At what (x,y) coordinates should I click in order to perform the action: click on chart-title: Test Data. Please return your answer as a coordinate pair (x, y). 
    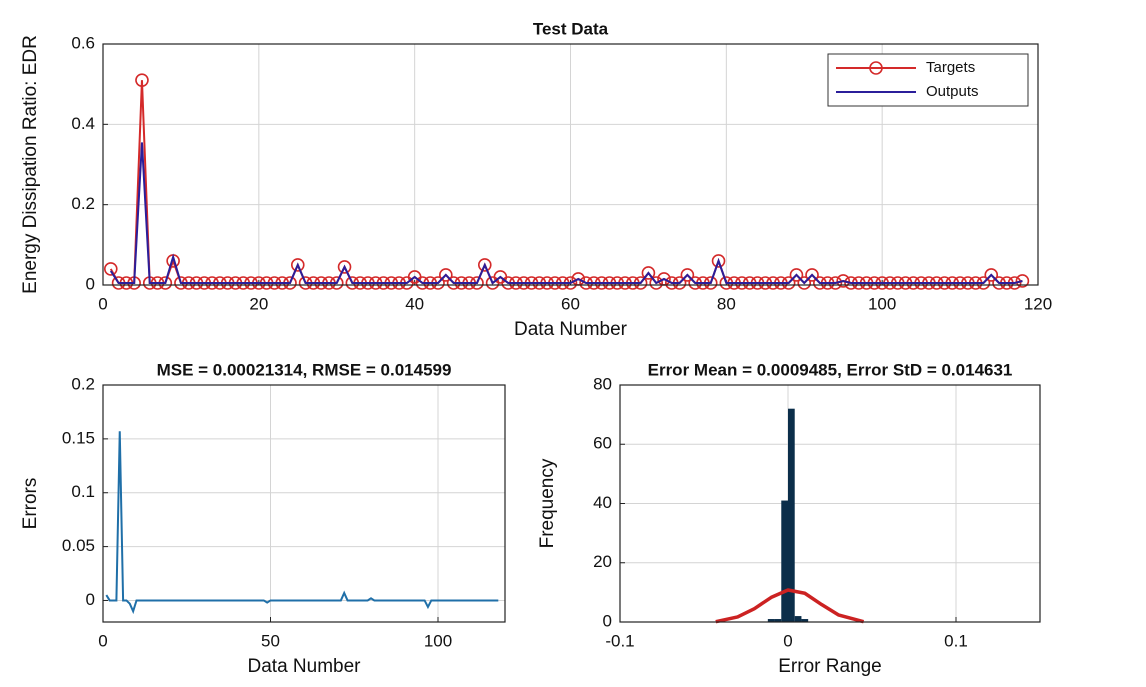
    Looking at the image, I should click on (571, 28).